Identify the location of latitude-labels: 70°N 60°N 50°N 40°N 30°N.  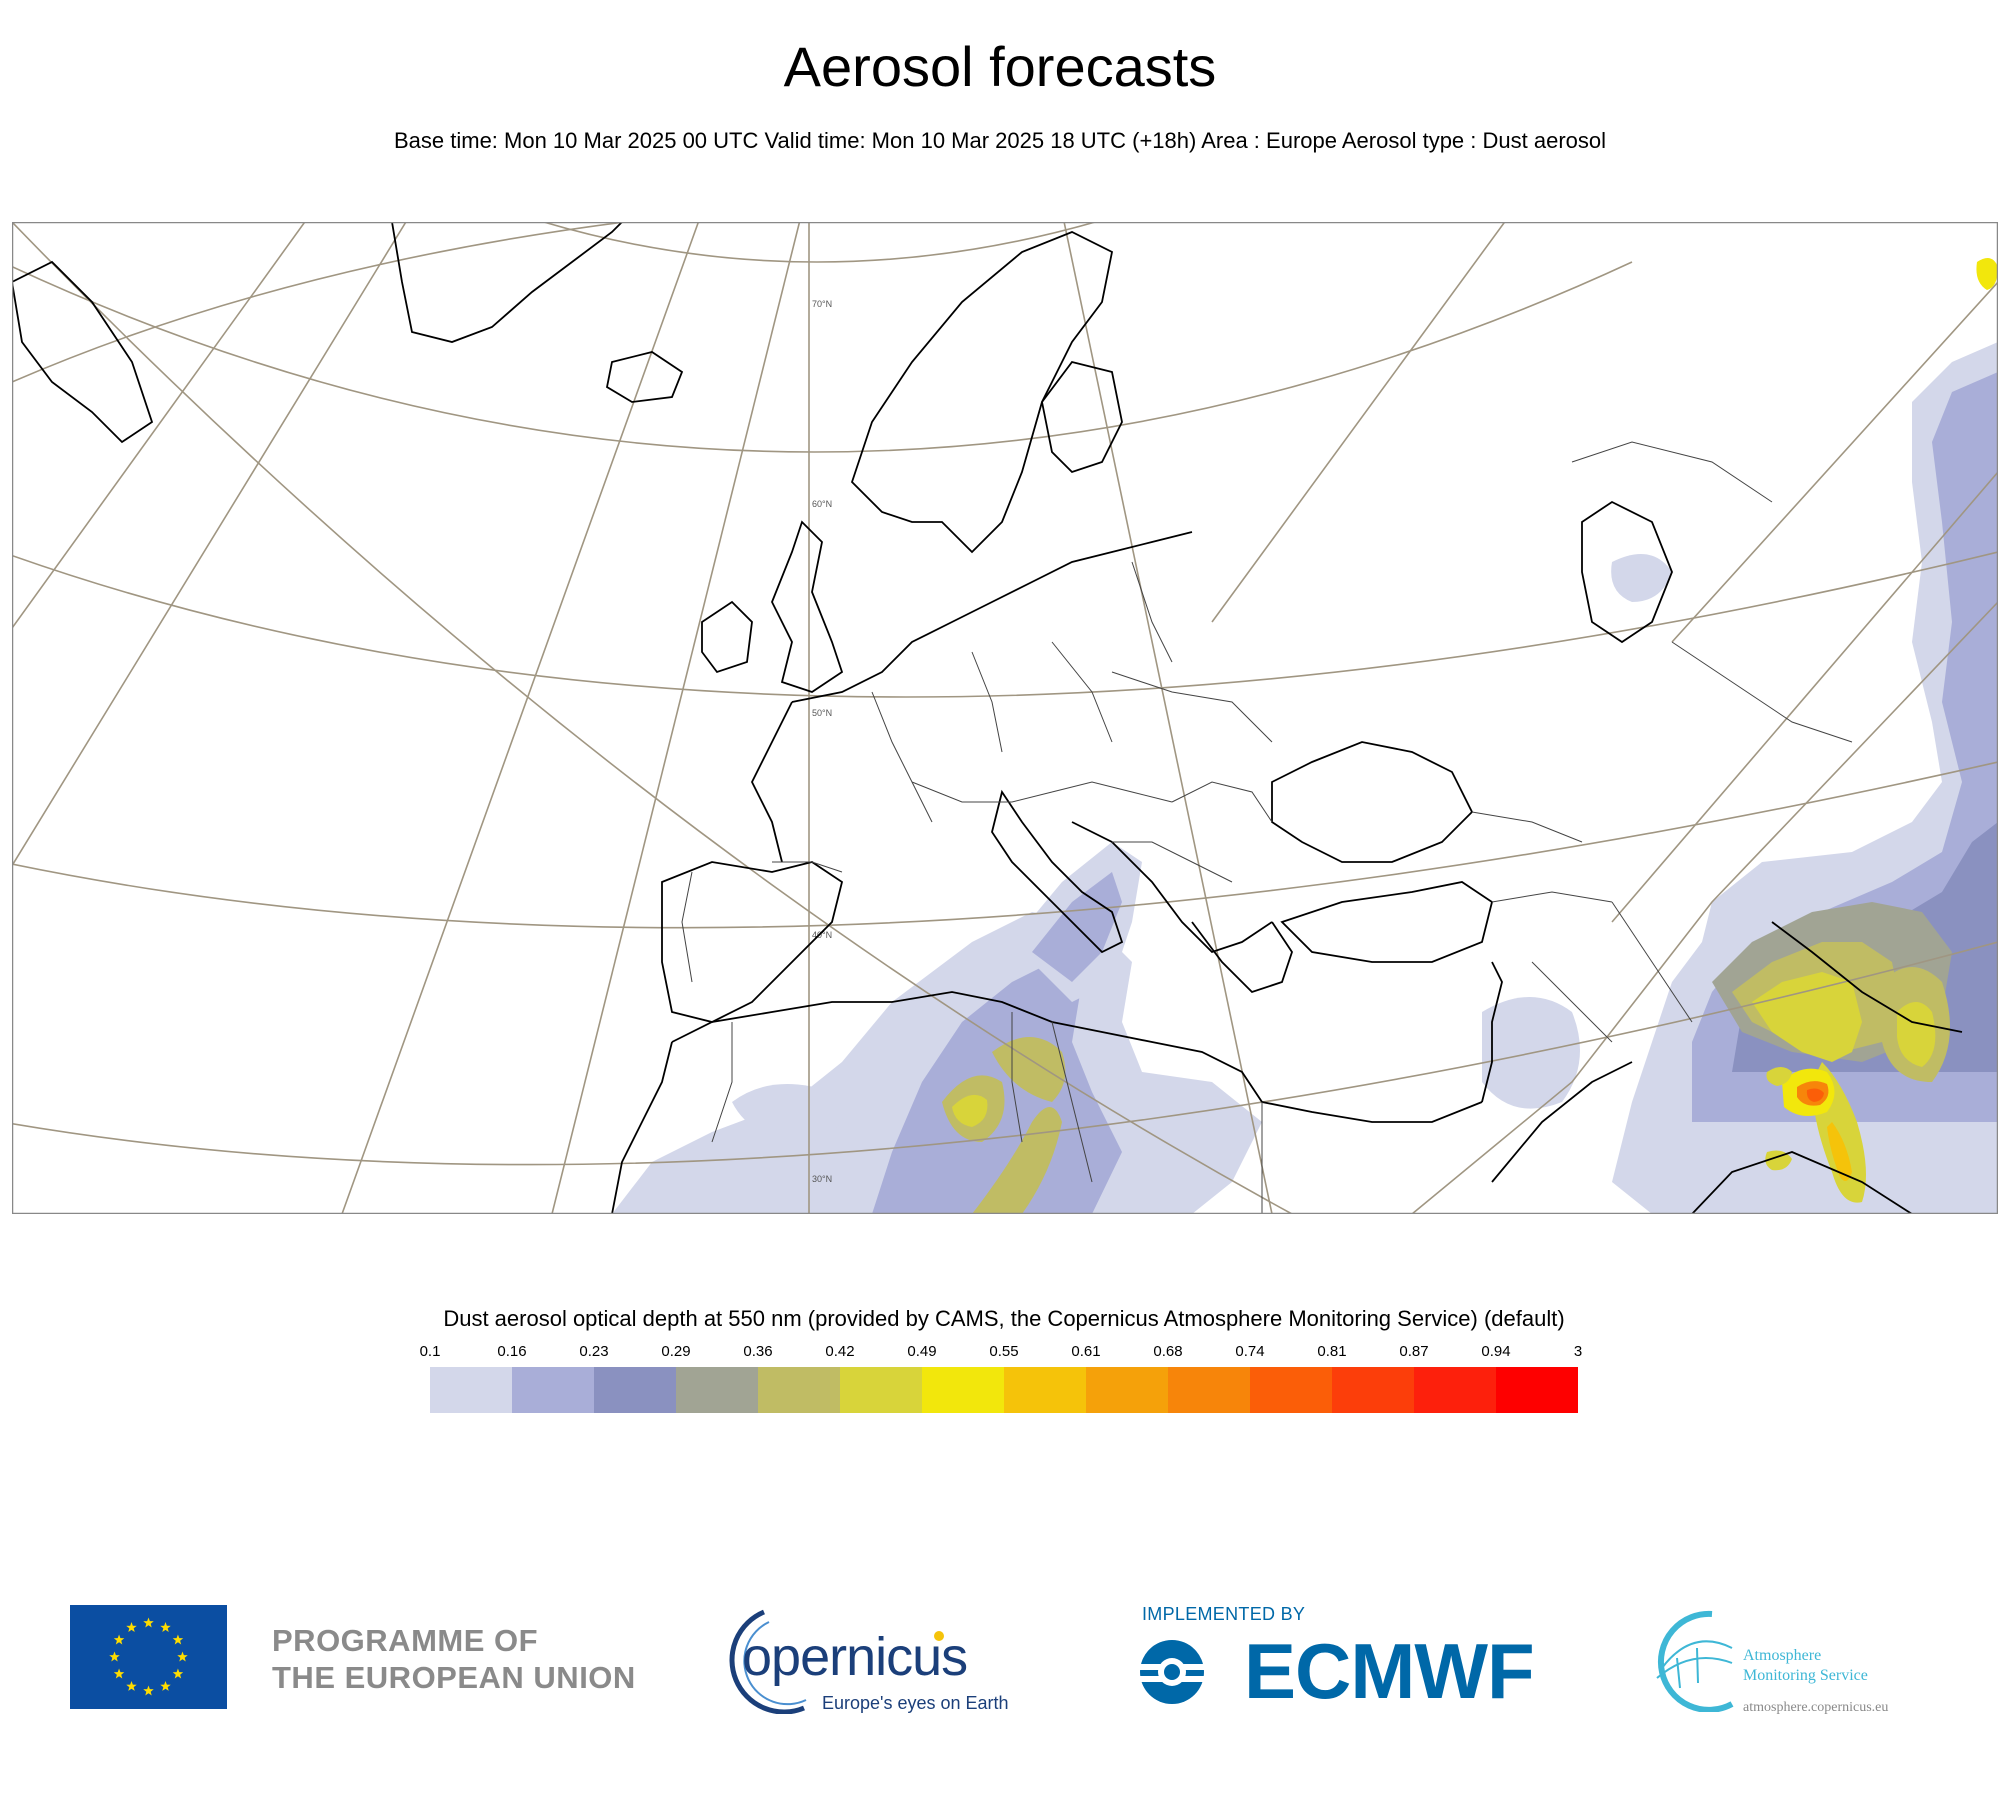
(822, 741).